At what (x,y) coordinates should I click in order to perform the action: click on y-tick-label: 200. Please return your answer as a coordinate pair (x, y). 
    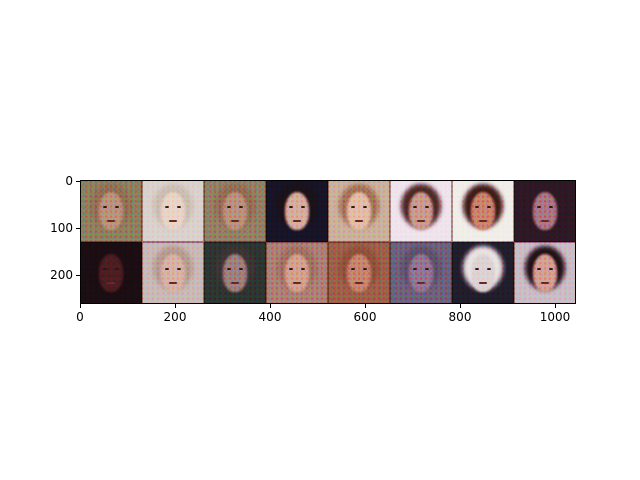
    Looking at the image, I should click on (61, 275).